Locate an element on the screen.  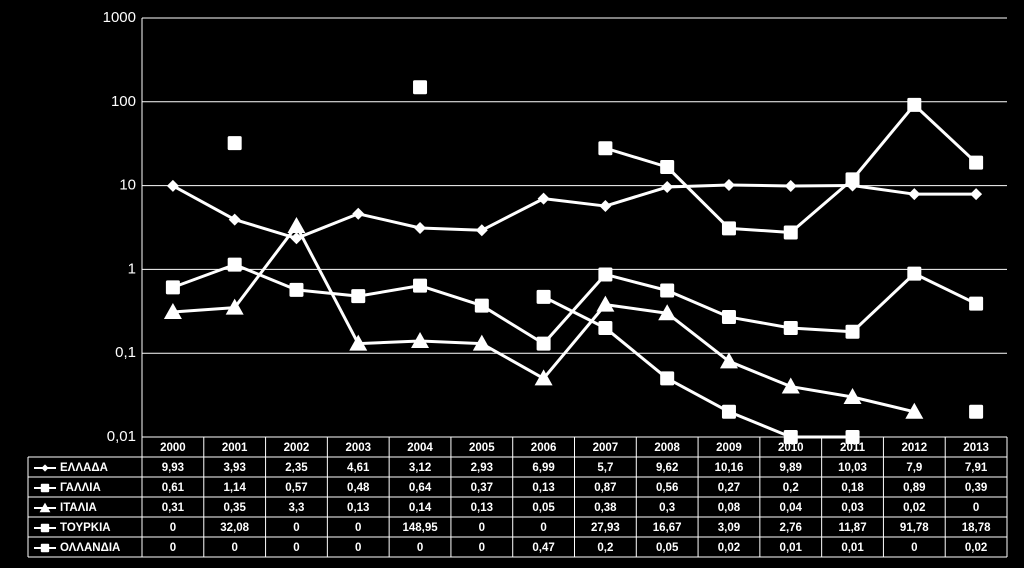
x-tick-label: 2005 is located at coordinates (482, 448).